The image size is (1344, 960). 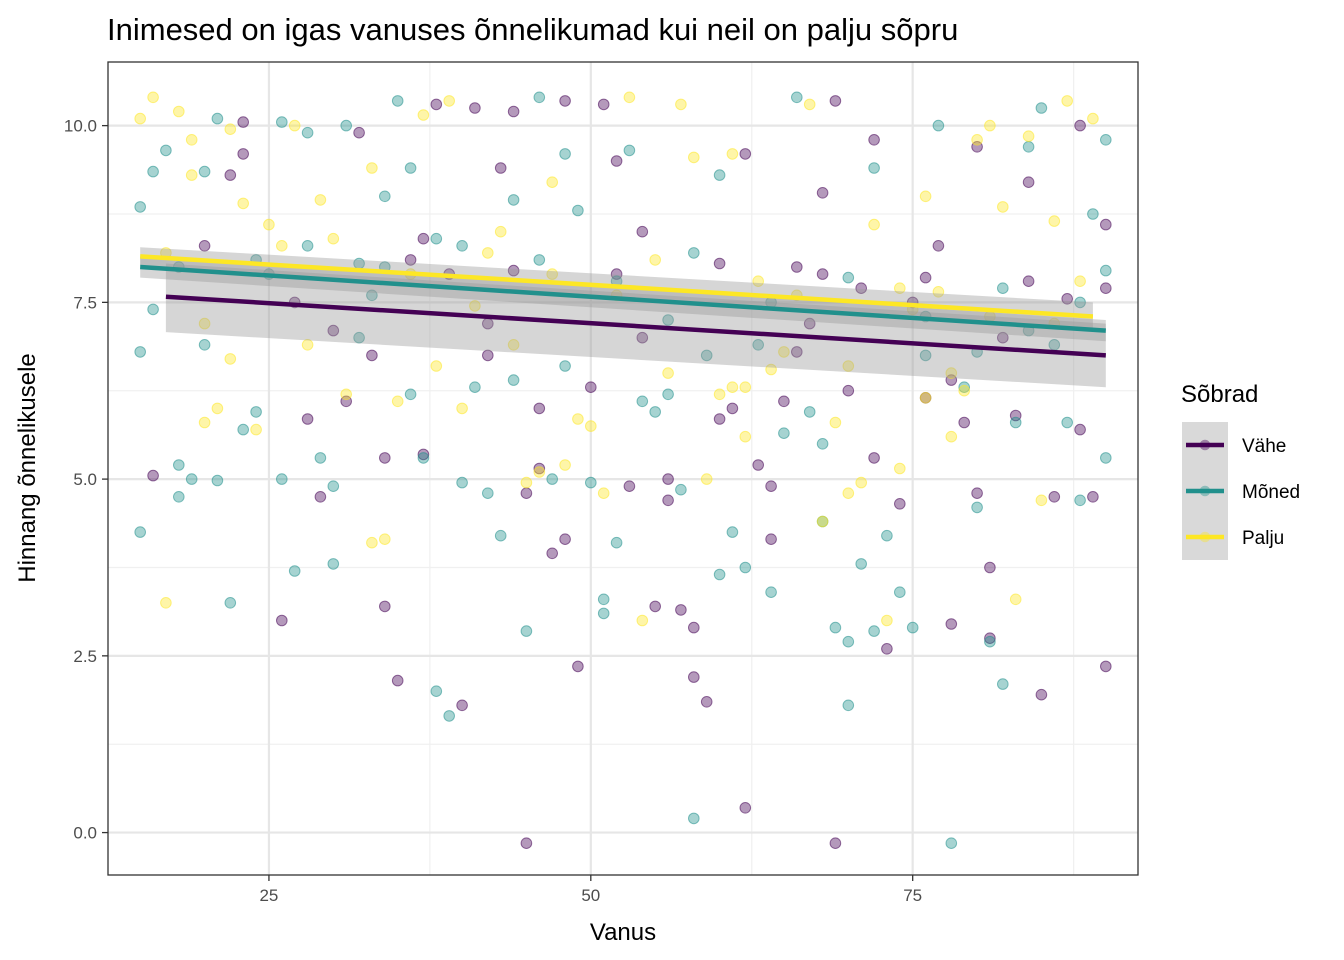 What do you see at coordinates (86, 480) in the screenshot?
I see `y-axis: 0.0 2.5 5.0 7.5 10.0` at bounding box center [86, 480].